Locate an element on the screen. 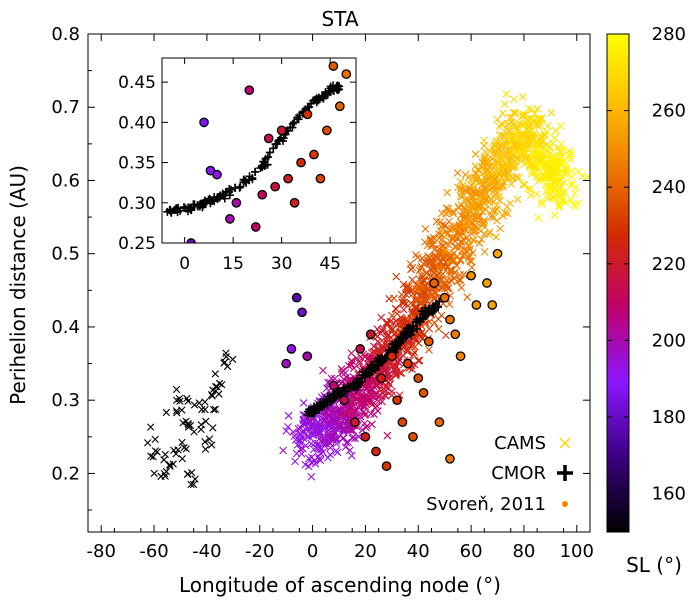 The width and height of the screenshot is (700, 600). legend-svoren-label: Svoreň, 2011 is located at coordinates (486, 504).